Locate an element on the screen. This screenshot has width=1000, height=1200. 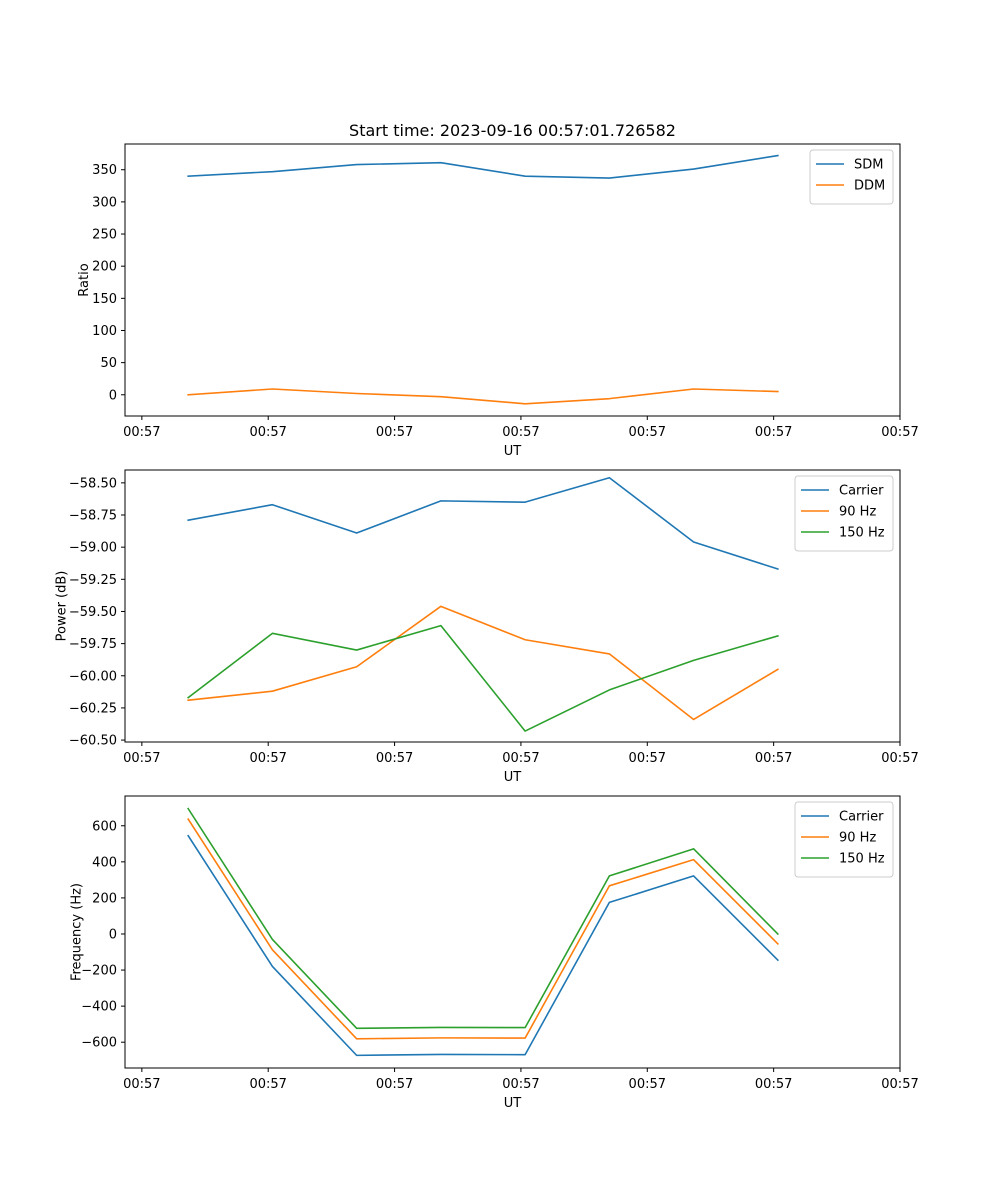
y-tick-label: −59.00 is located at coordinates (93, 548).